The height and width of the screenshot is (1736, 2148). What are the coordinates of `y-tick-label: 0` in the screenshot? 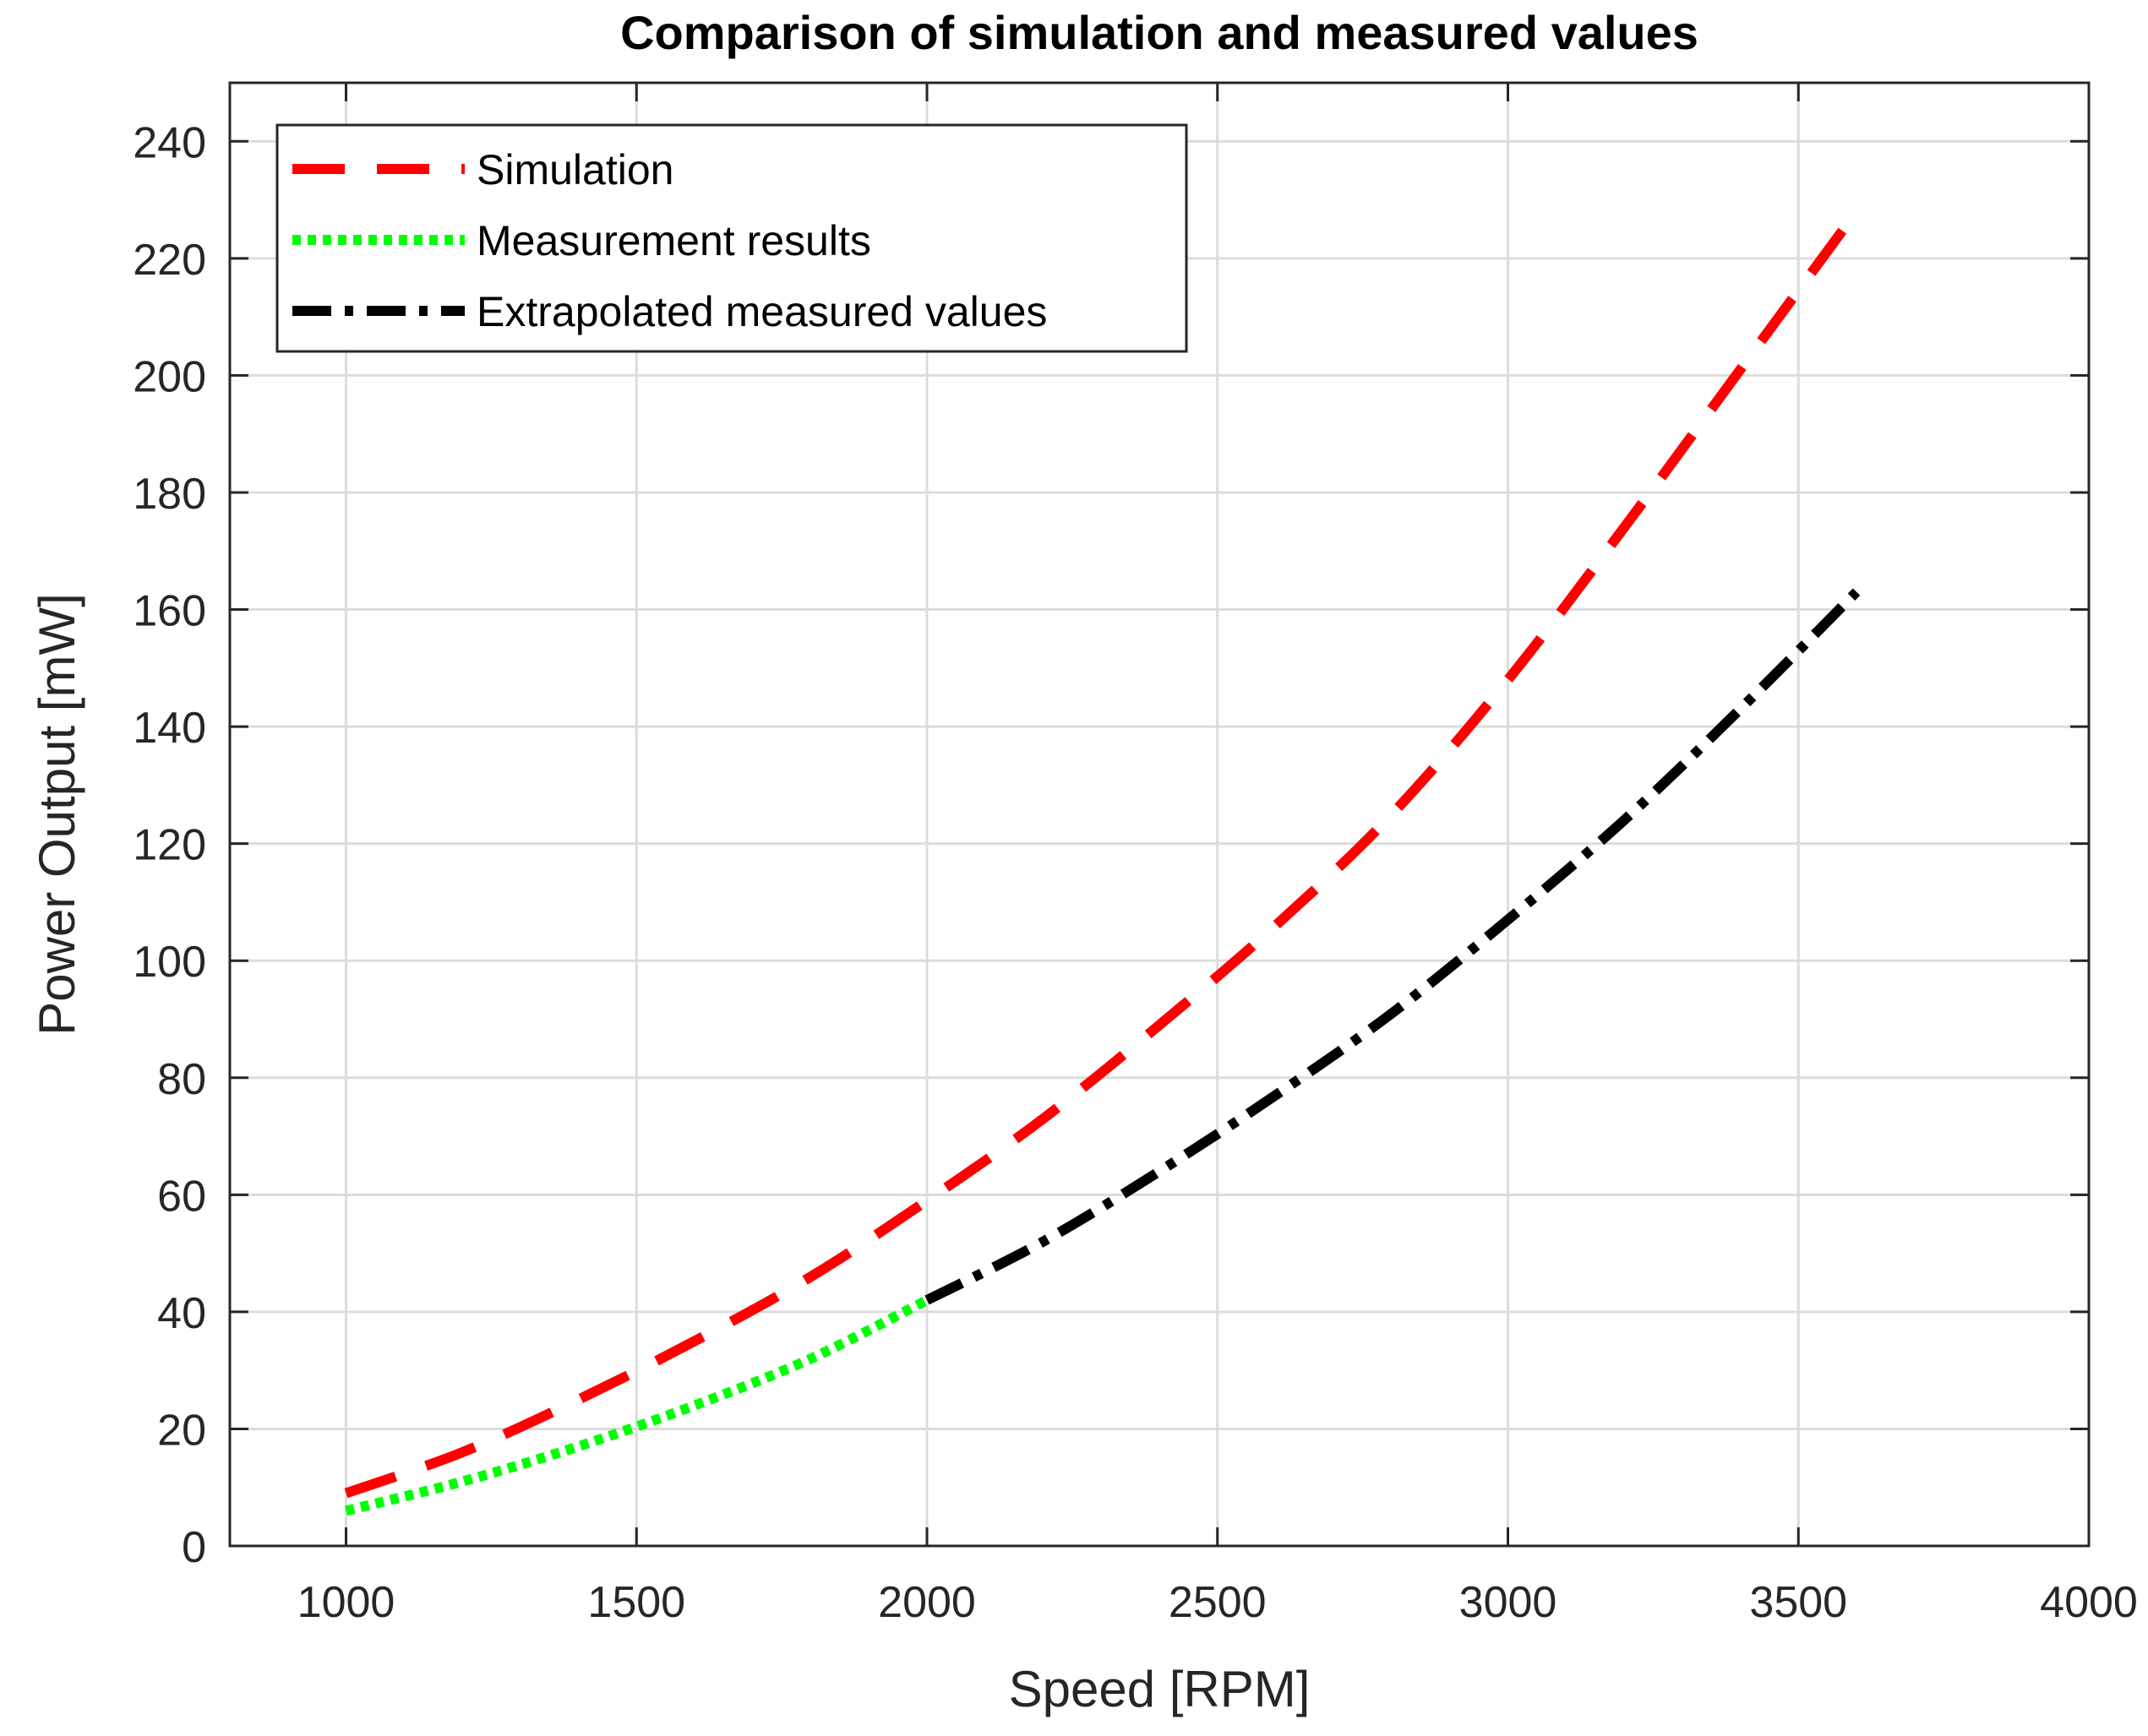 It's located at (194, 1547).